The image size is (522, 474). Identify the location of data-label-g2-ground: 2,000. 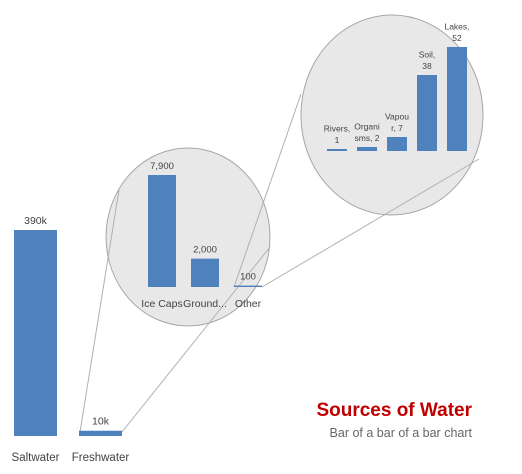
(205, 250).